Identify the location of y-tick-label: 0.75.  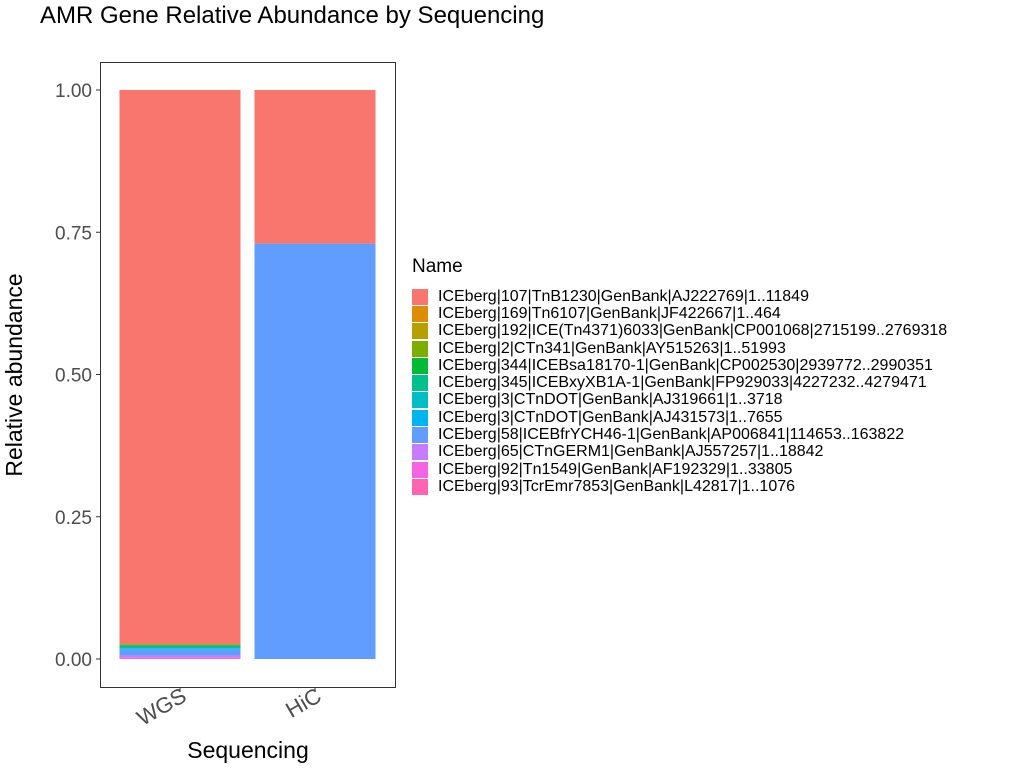
(73, 233).